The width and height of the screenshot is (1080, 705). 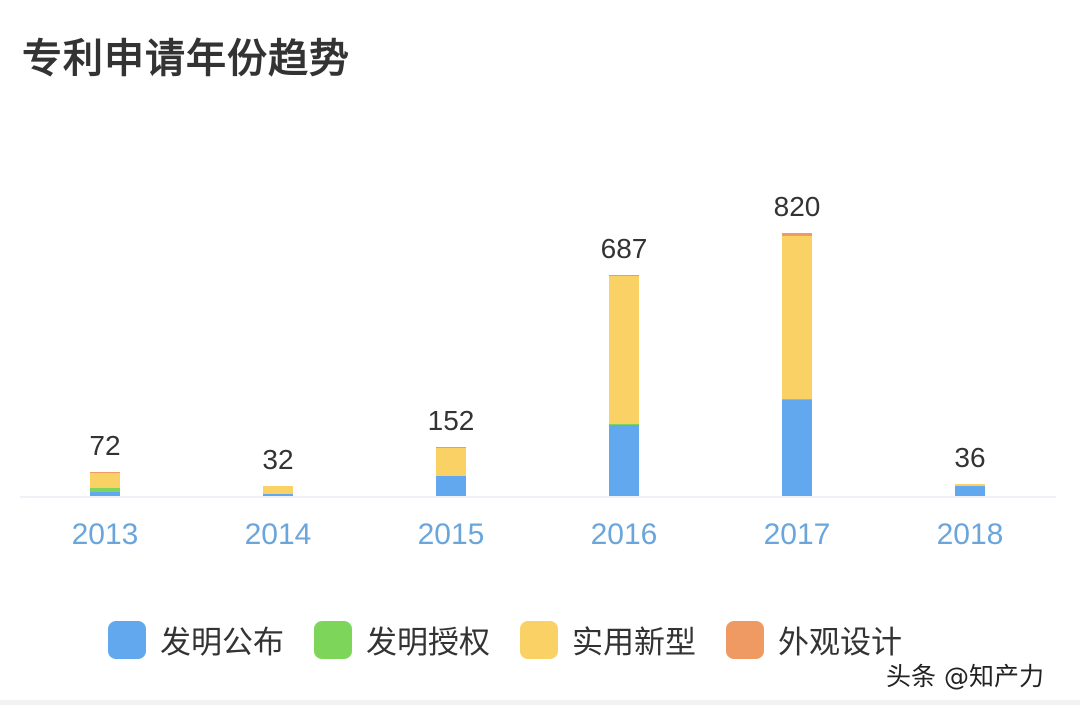 I want to click on x-tick-label: 2018, so click(x=970, y=534).